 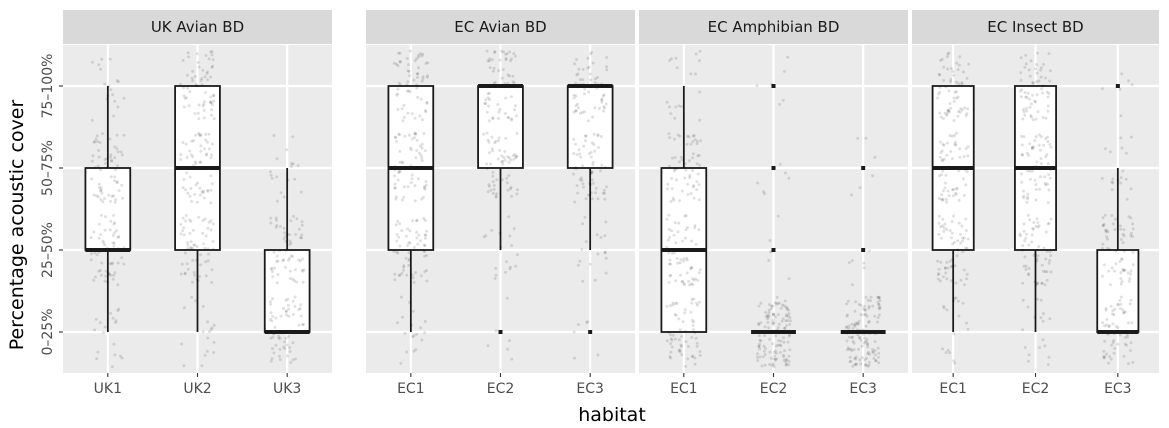 What do you see at coordinates (287, 265) in the screenshot?
I see `box-group: UK3` at bounding box center [287, 265].